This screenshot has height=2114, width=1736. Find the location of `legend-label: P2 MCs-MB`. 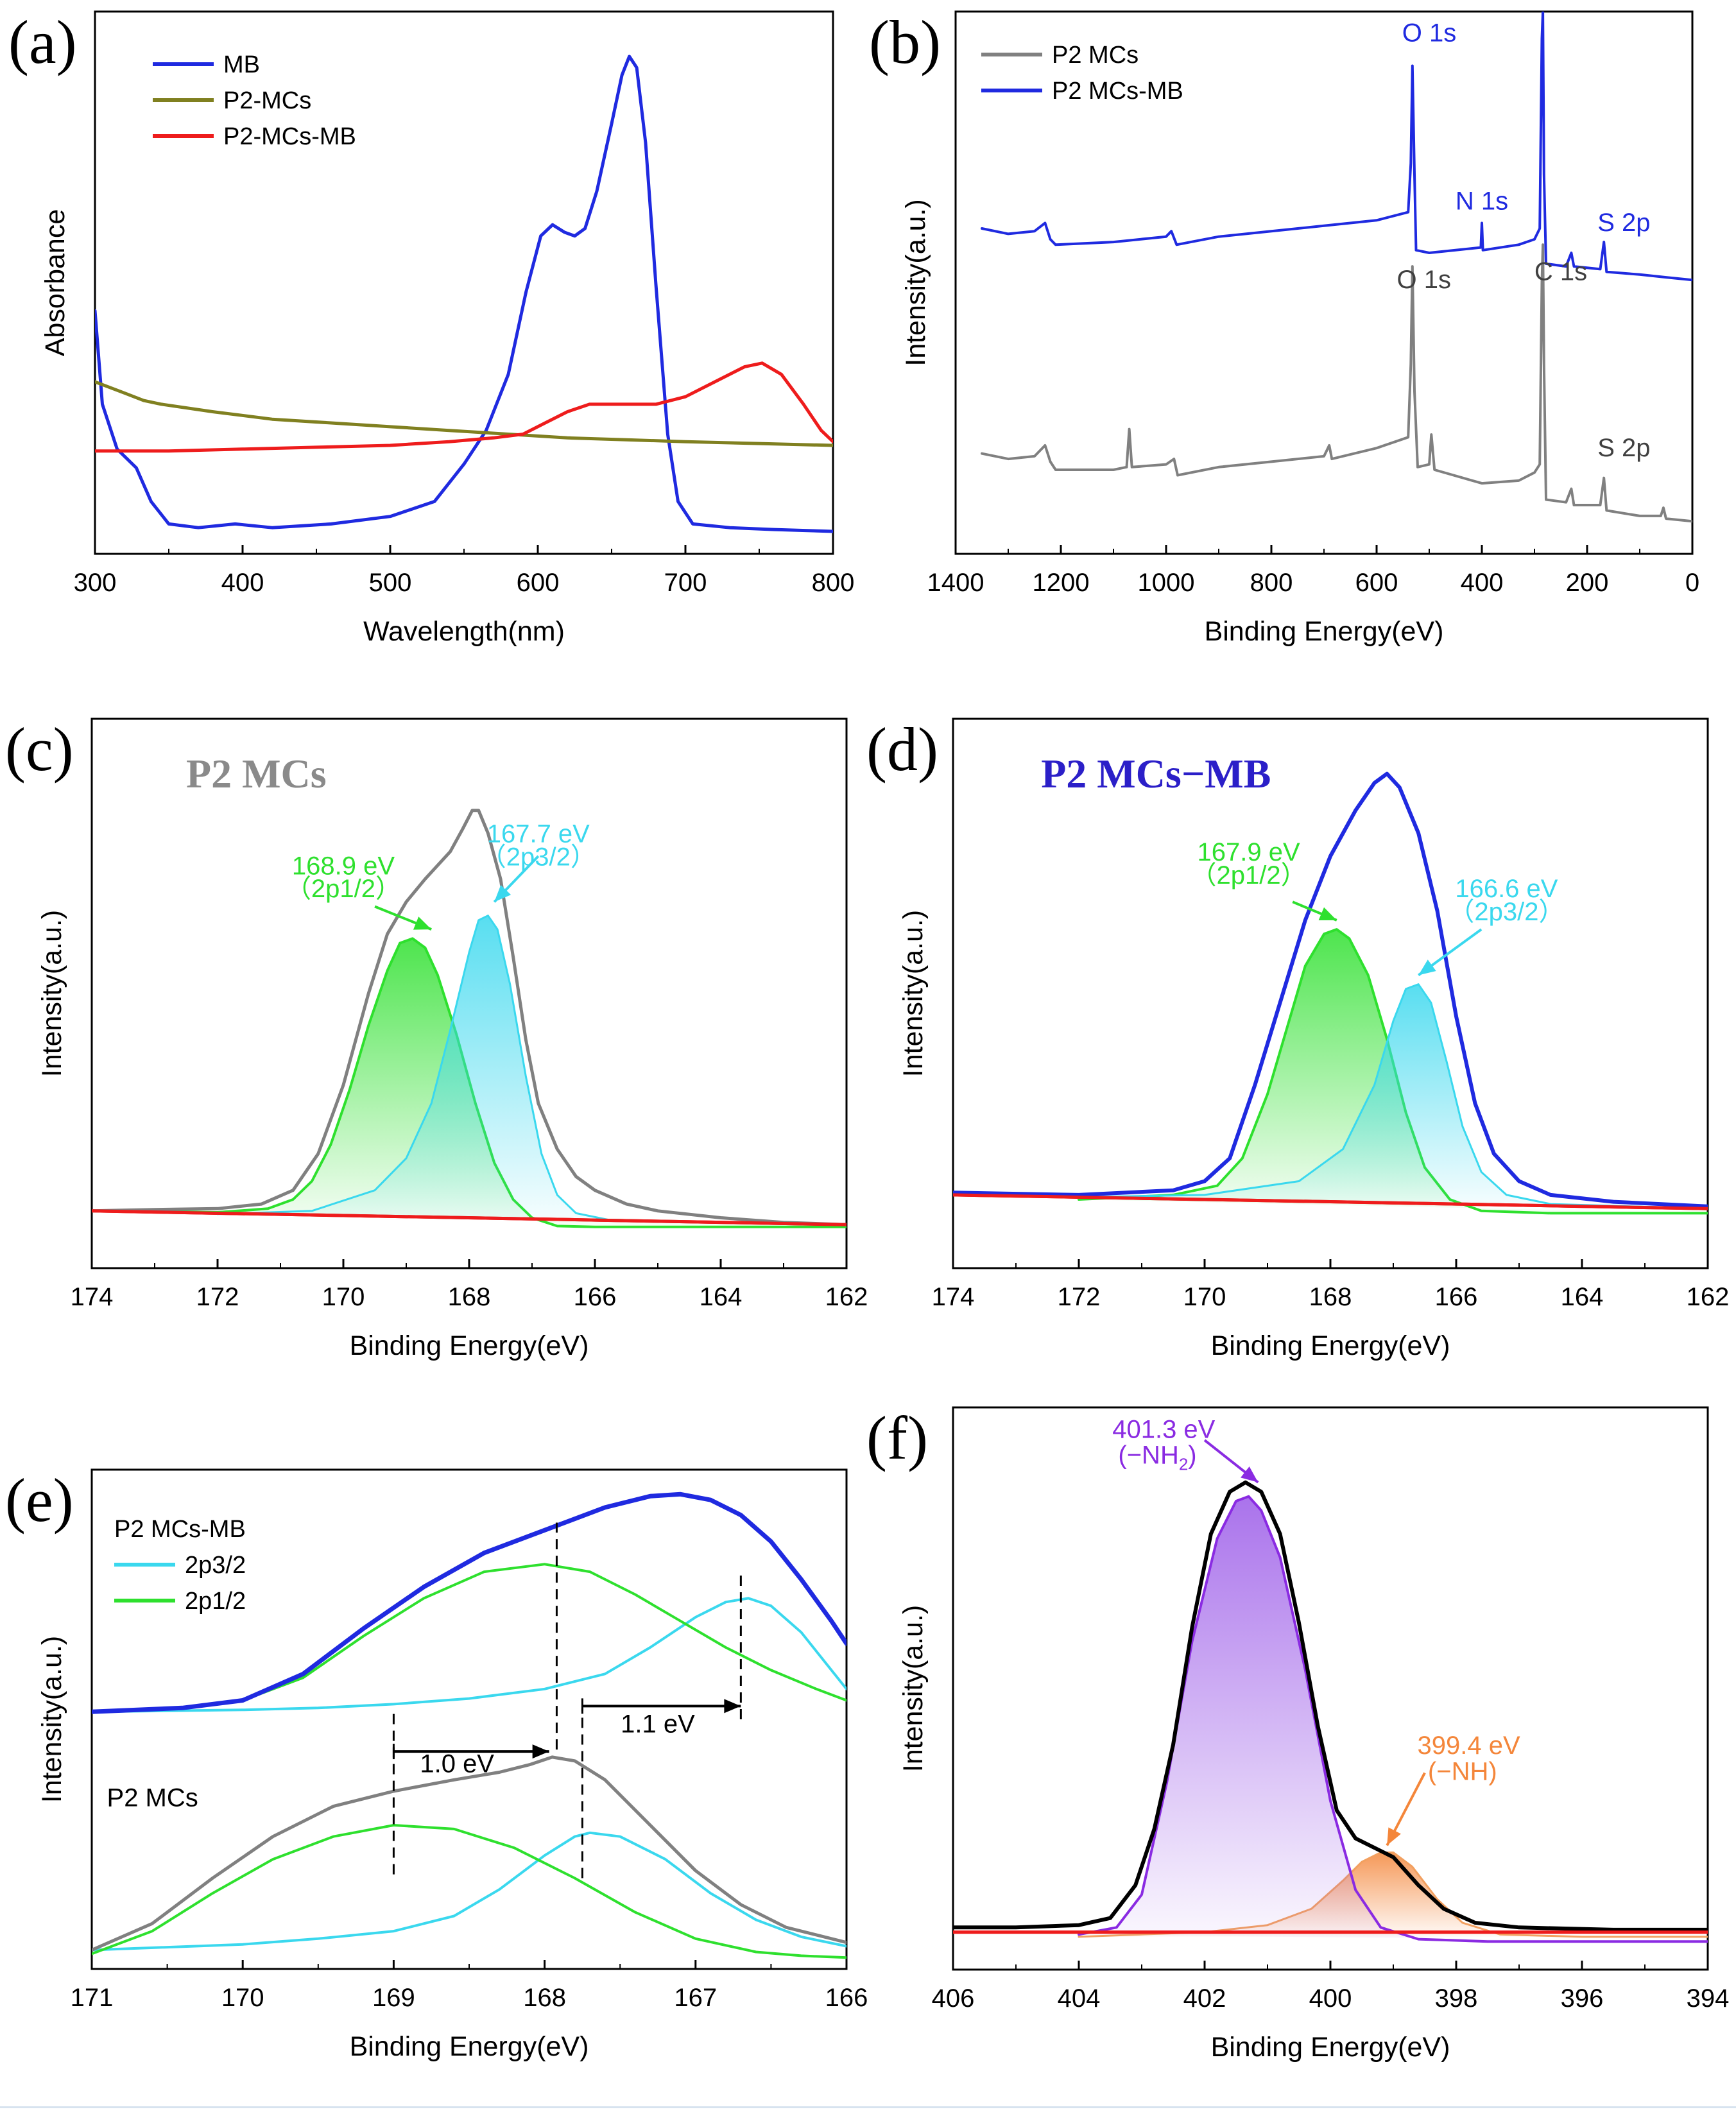

legend-label: P2 MCs-MB is located at coordinates (1117, 91).